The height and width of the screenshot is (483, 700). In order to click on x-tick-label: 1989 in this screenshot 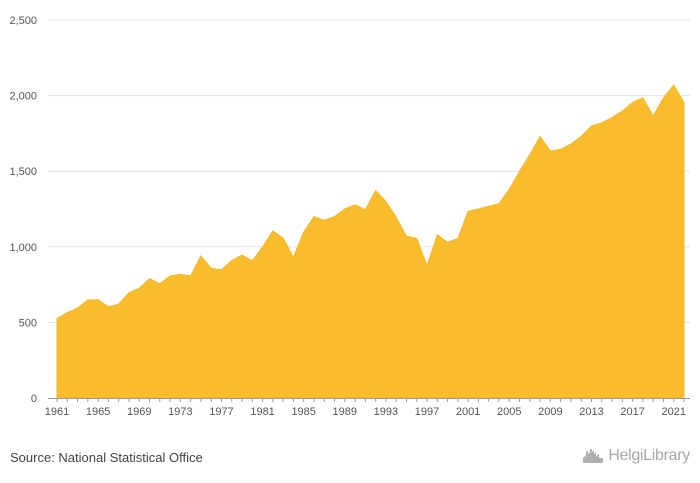, I will do `click(345, 412)`.